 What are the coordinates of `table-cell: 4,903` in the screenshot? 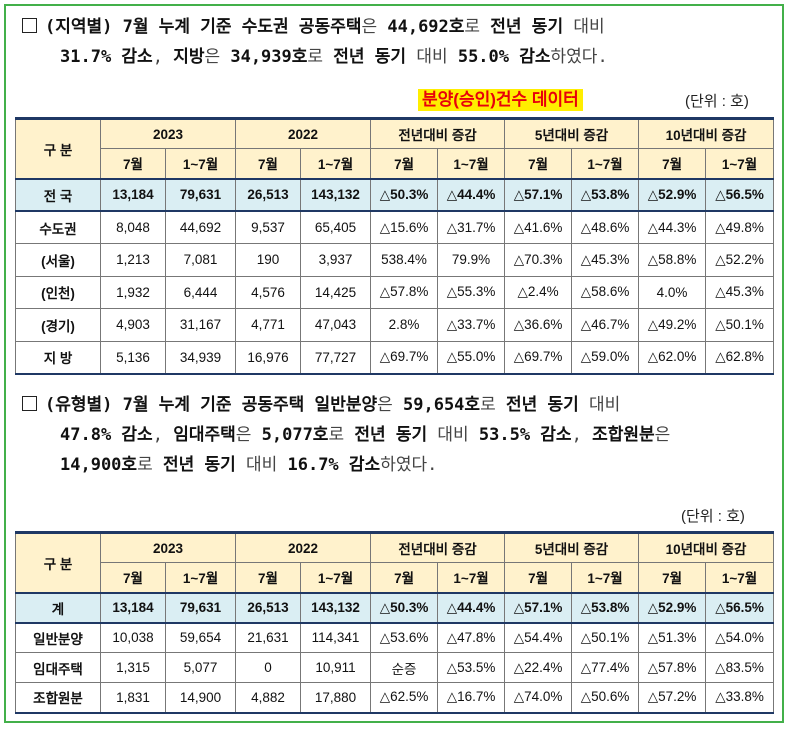 It's located at (133, 325).